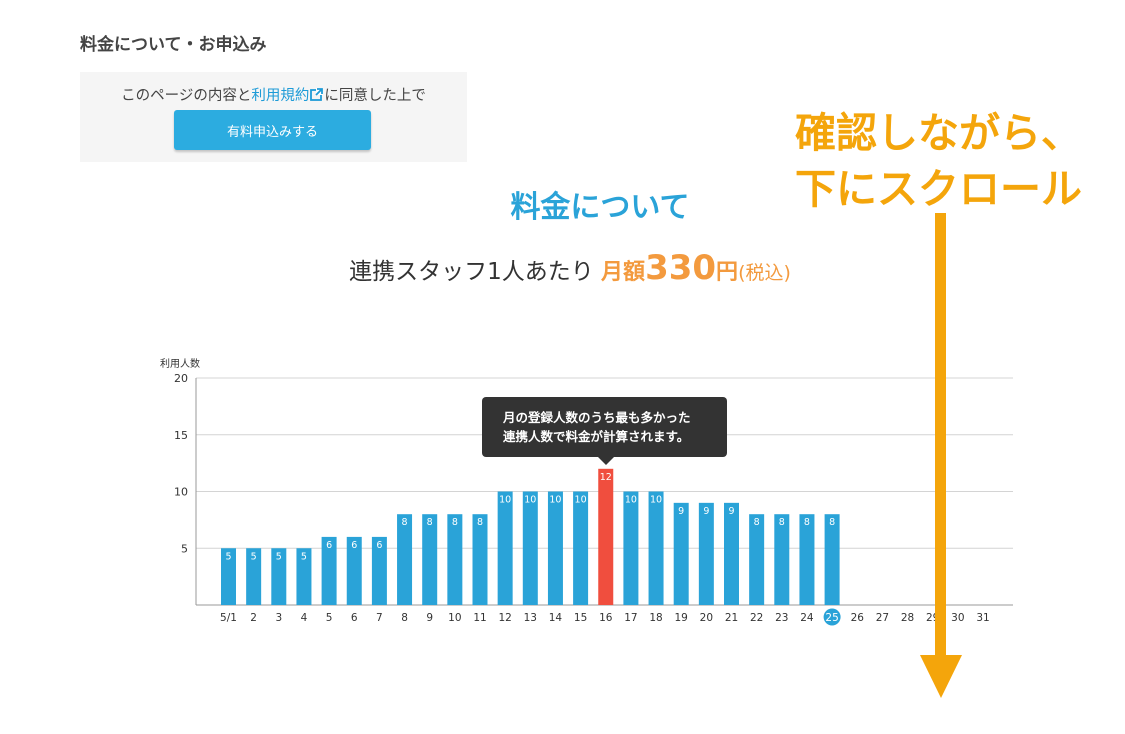 This screenshot has height=734, width=1125. What do you see at coordinates (938, 133) in the screenshot?
I see `annotation-line-1: 確認しながら、` at bounding box center [938, 133].